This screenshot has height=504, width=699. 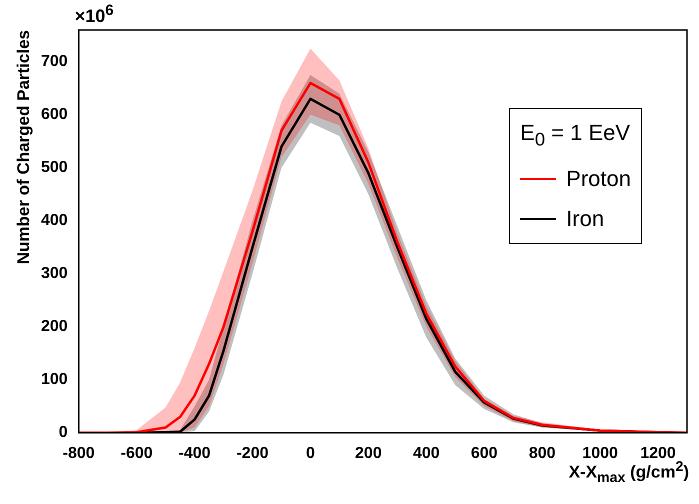 What do you see at coordinates (63, 433) in the screenshot?
I see `y-tick-label: 0` at bounding box center [63, 433].